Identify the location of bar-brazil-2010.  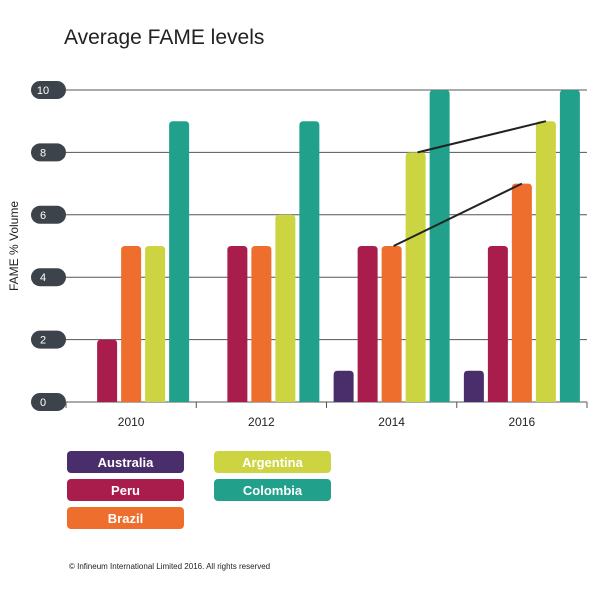
(131, 324).